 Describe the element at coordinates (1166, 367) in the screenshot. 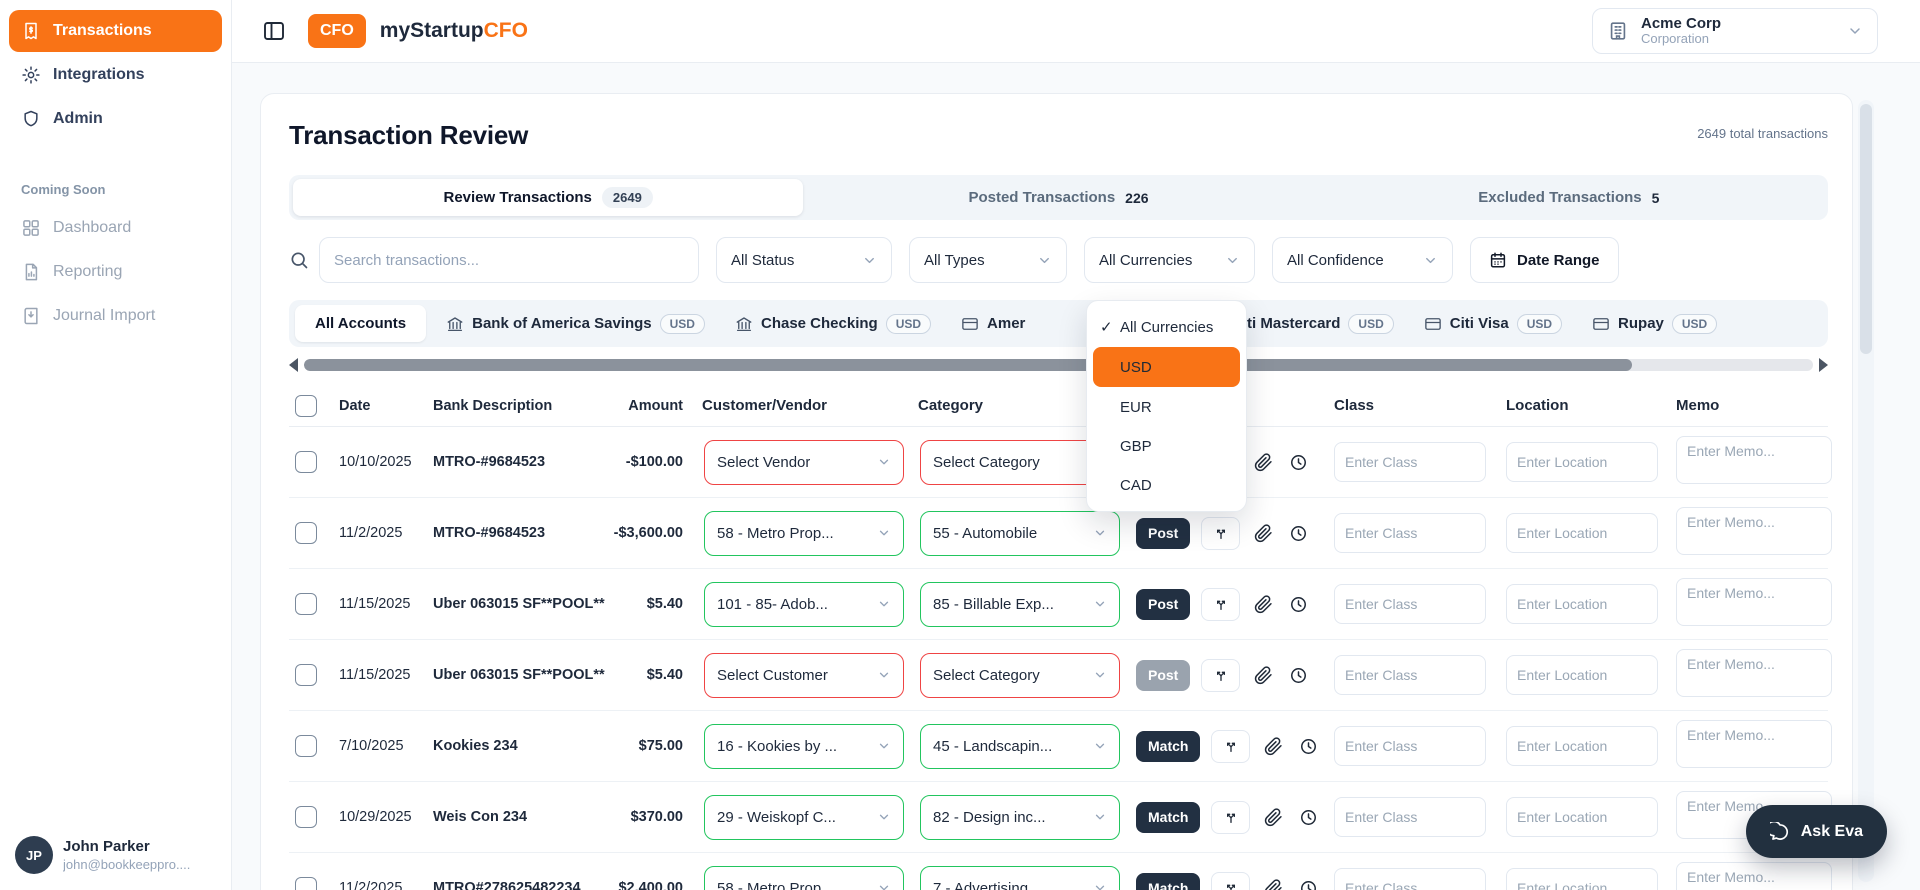

I see `currency-option-usd: USD` at that location.